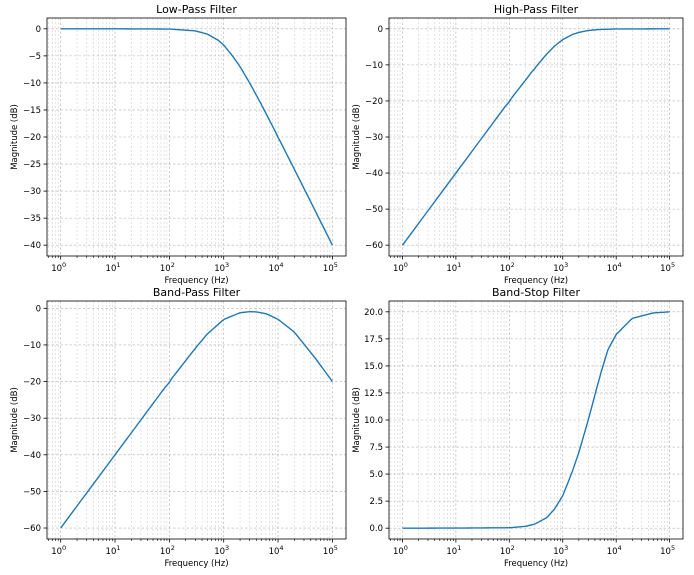 The image size is (694, 575). Describe the element at coordinates (32, 456) in the screenshot. I see `chart-2-y-tick-label: −40` at that location.